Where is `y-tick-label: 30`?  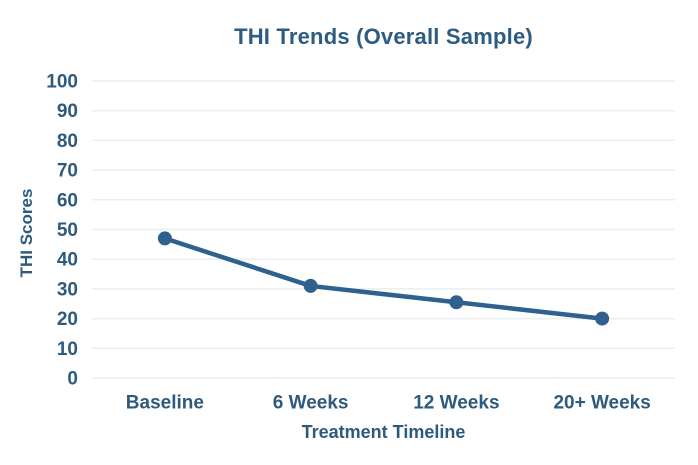 y-tick-label: 30 is located at coordinates (67, 289).